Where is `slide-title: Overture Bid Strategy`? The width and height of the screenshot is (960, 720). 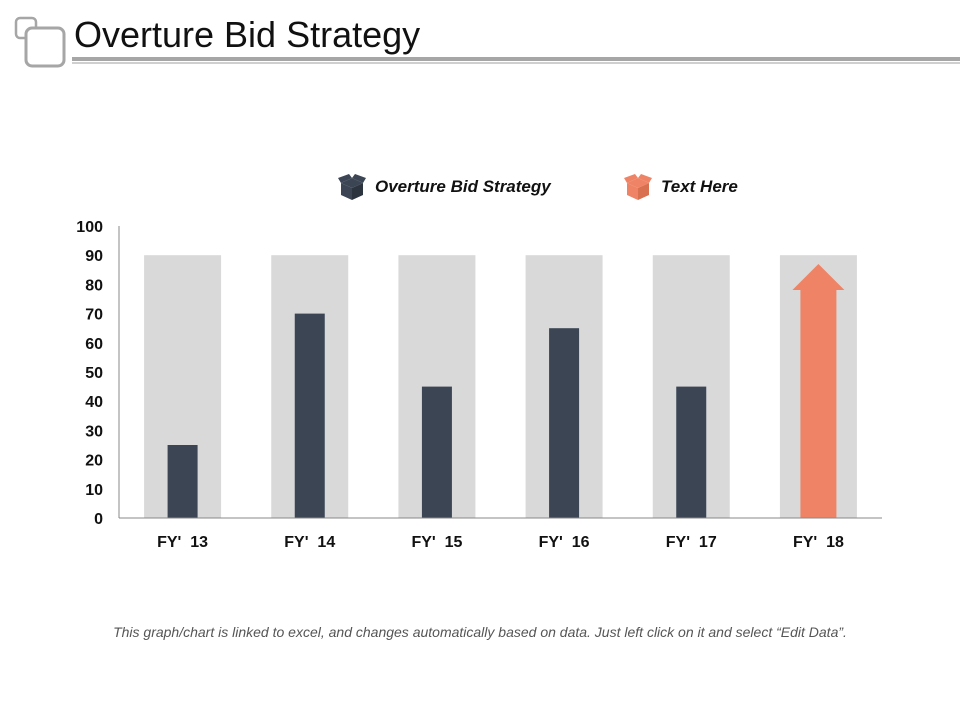 slide-title: Overture Bid Strategy is located at coordinates (247, 34).